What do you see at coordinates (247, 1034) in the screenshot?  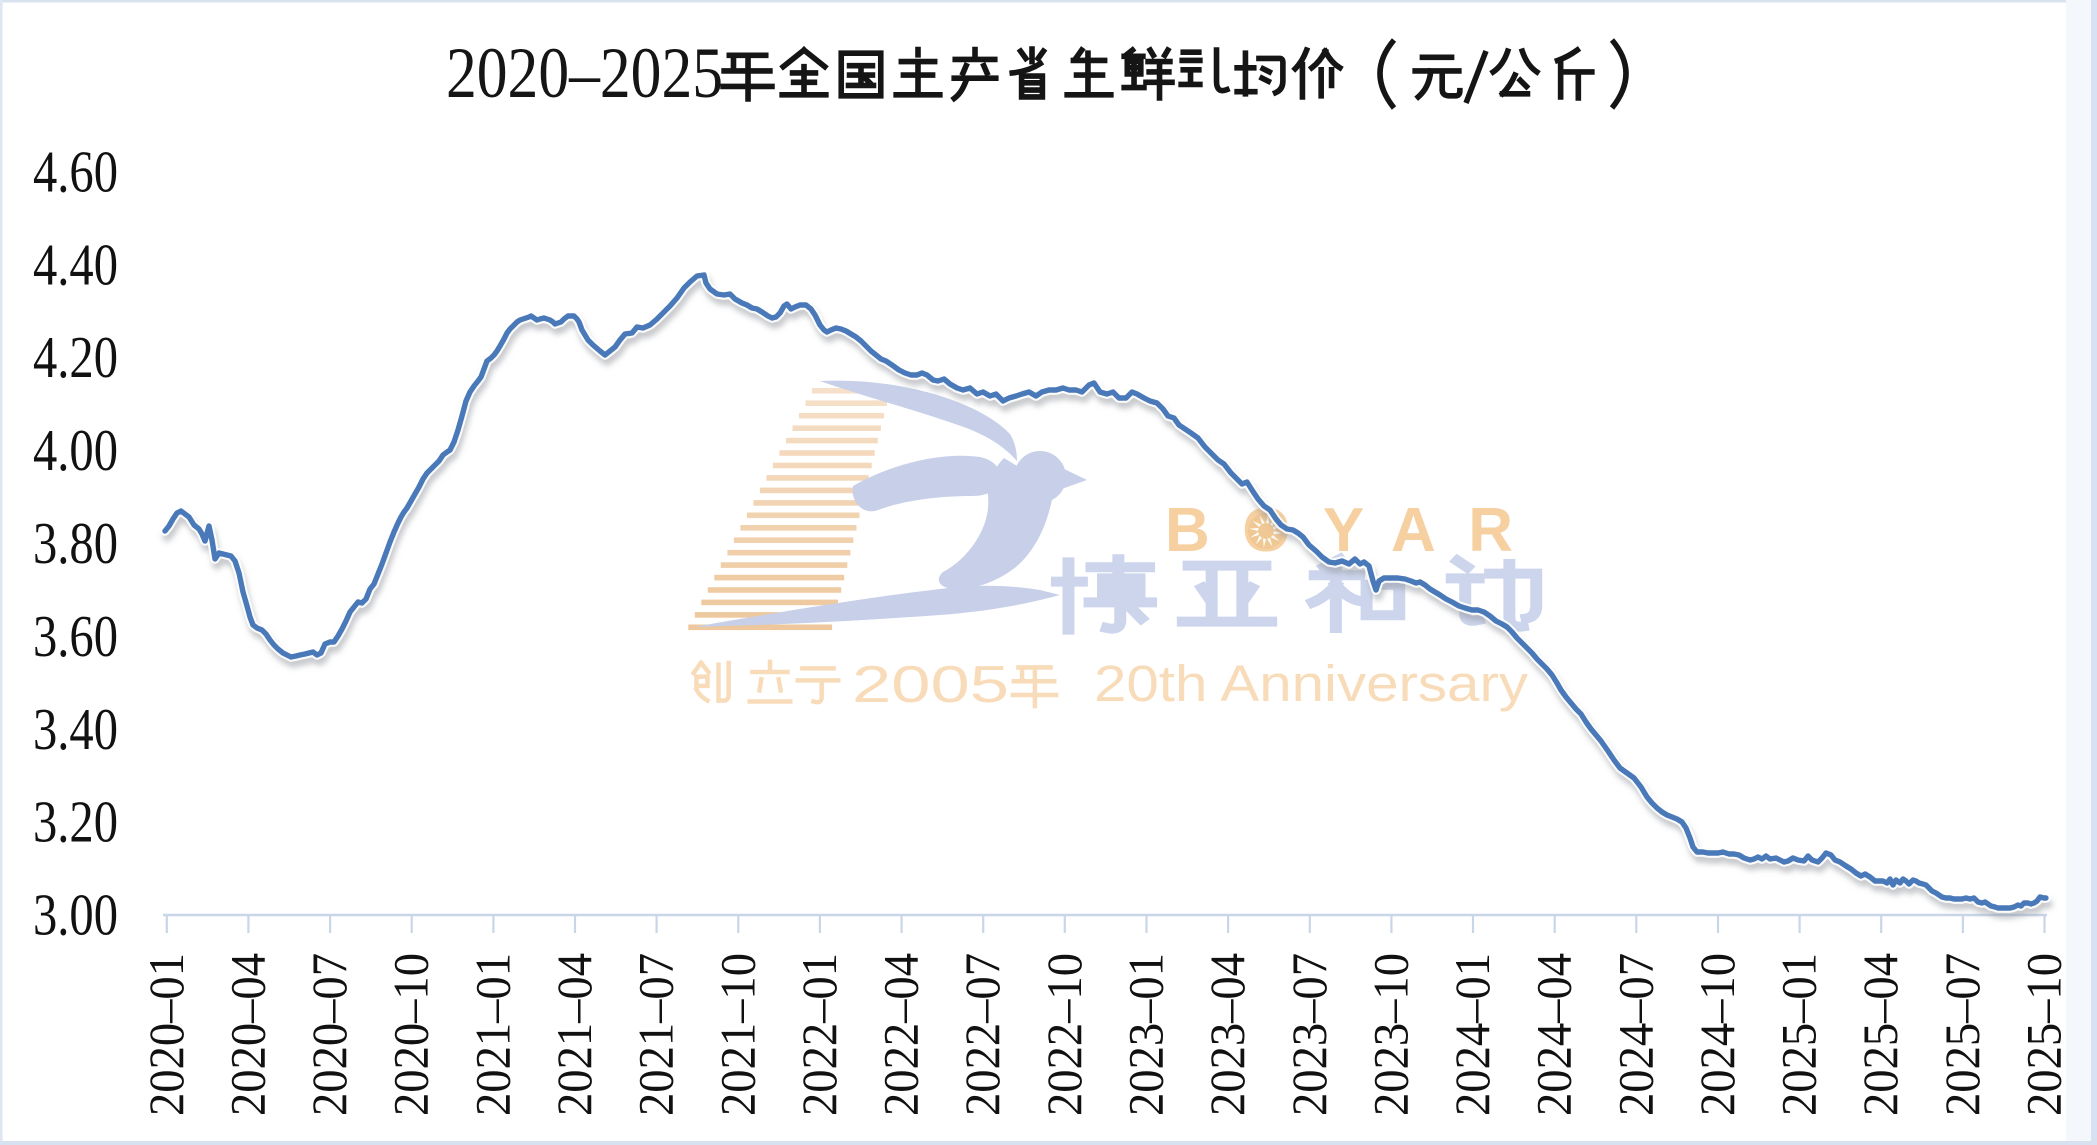 I see `svg-text: 2020–04` at bounding box center [247, 1034].